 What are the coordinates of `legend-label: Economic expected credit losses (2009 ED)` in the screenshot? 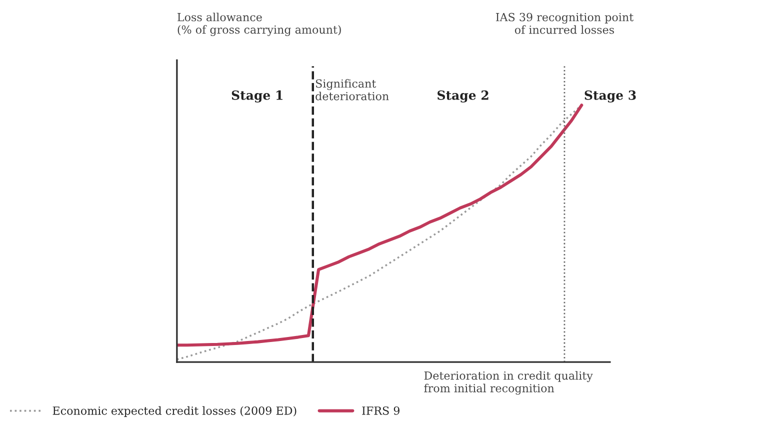 It's located at (174, 411).